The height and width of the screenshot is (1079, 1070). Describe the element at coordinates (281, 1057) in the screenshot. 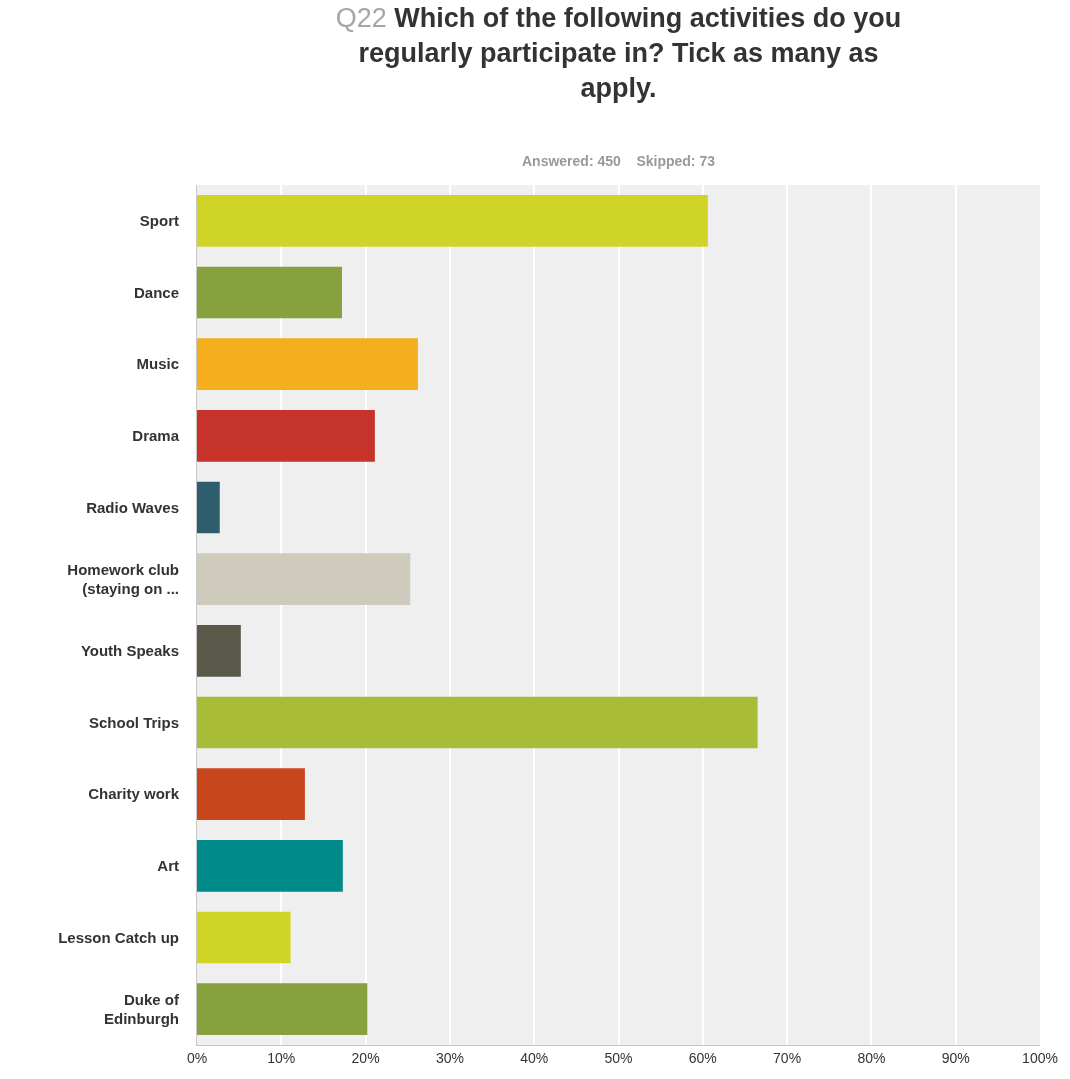

I see `x-tick-label: 10%` at that location.